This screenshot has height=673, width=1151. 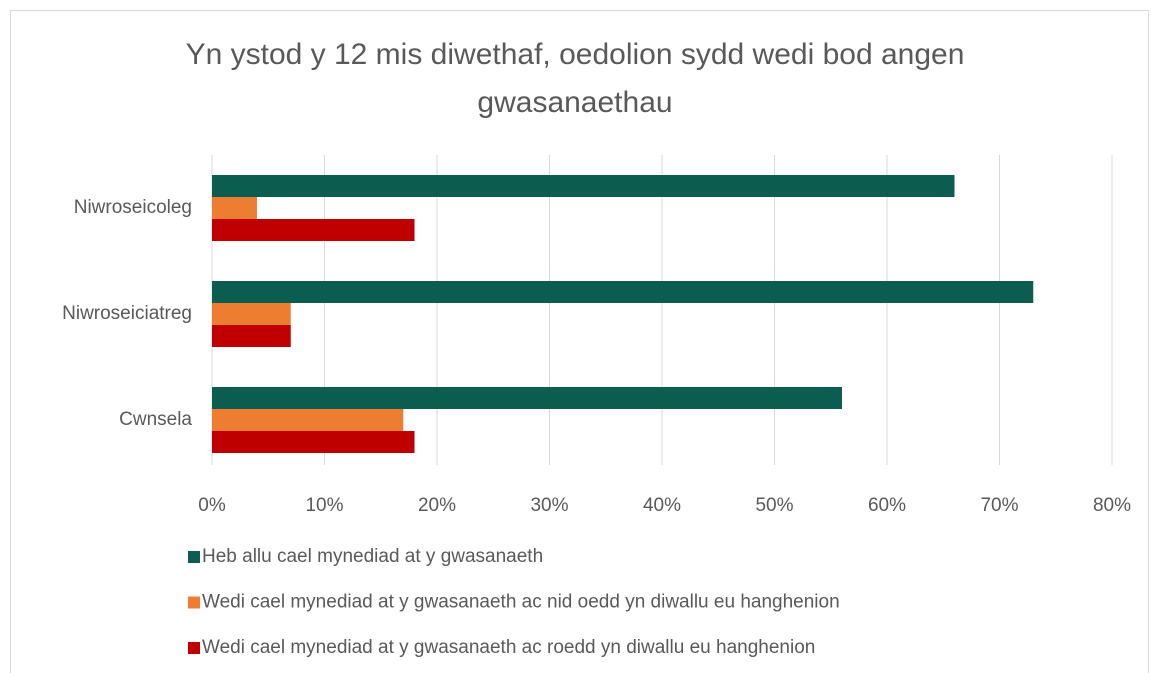 I want to click on y-tick-label: Niwroseiciatreg, so click(x=127, y=313).